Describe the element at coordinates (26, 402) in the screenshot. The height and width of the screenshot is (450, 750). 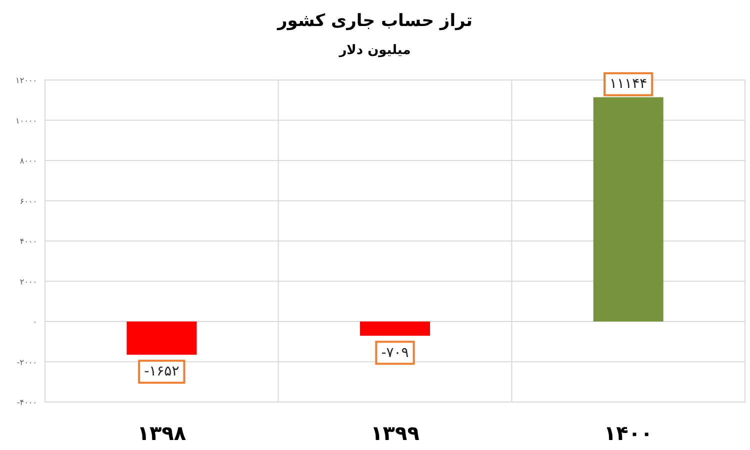
I see `y-tick-label: -۴۰۰۰` at that location.